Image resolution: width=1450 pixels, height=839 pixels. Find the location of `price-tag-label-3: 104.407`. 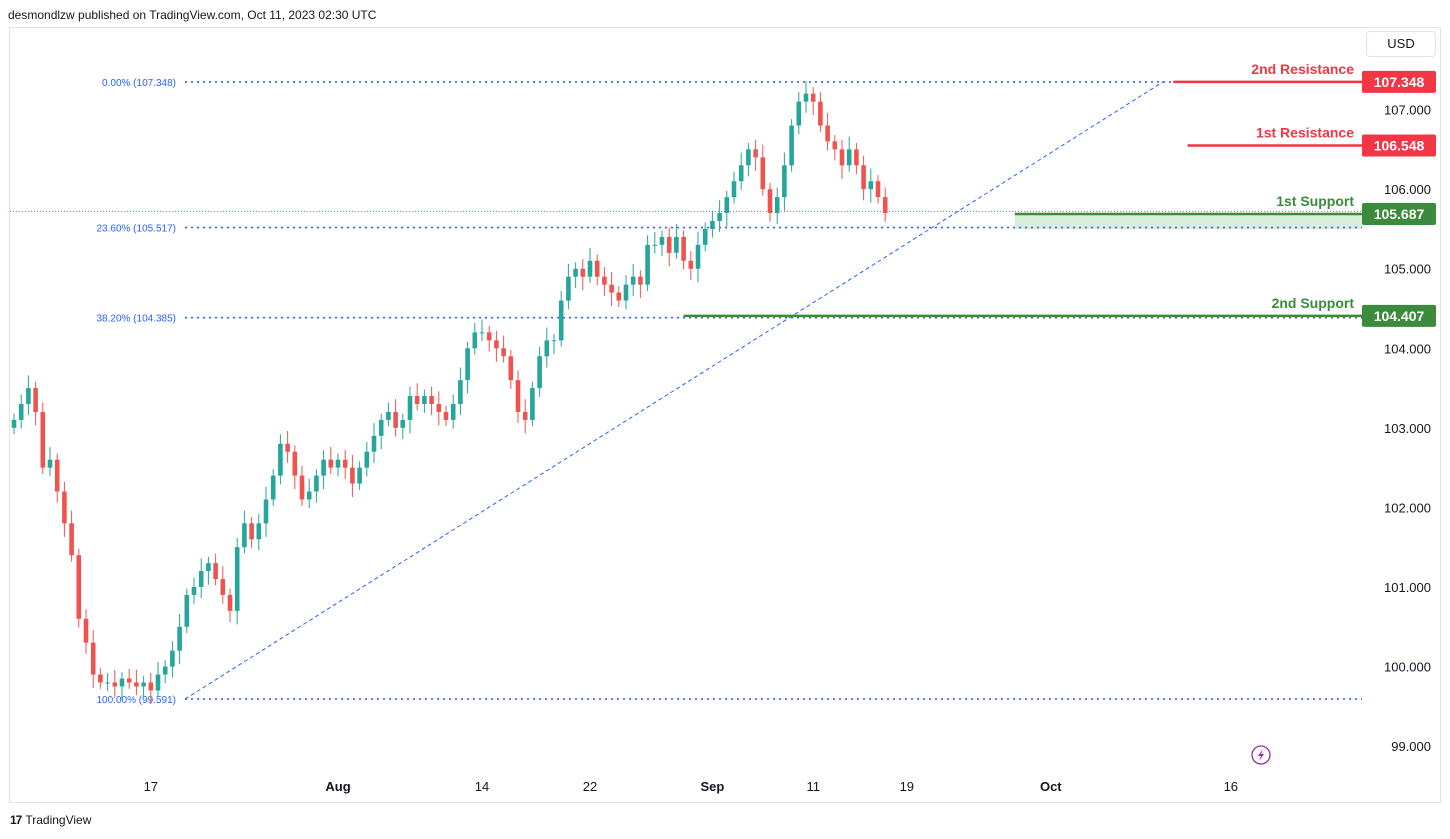

price-tag-label-3: 104.407 is located at coordinates (1399, 316).